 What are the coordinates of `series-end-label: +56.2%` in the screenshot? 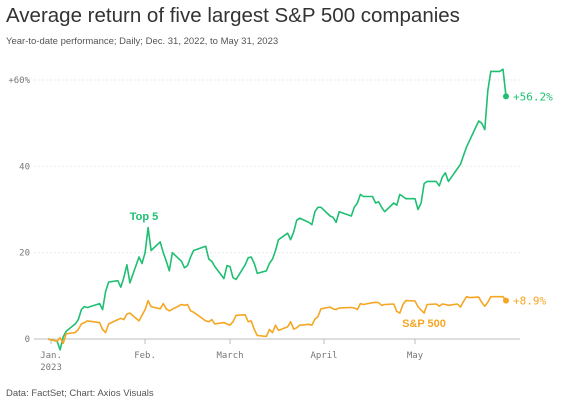 It's located at (533, 96).